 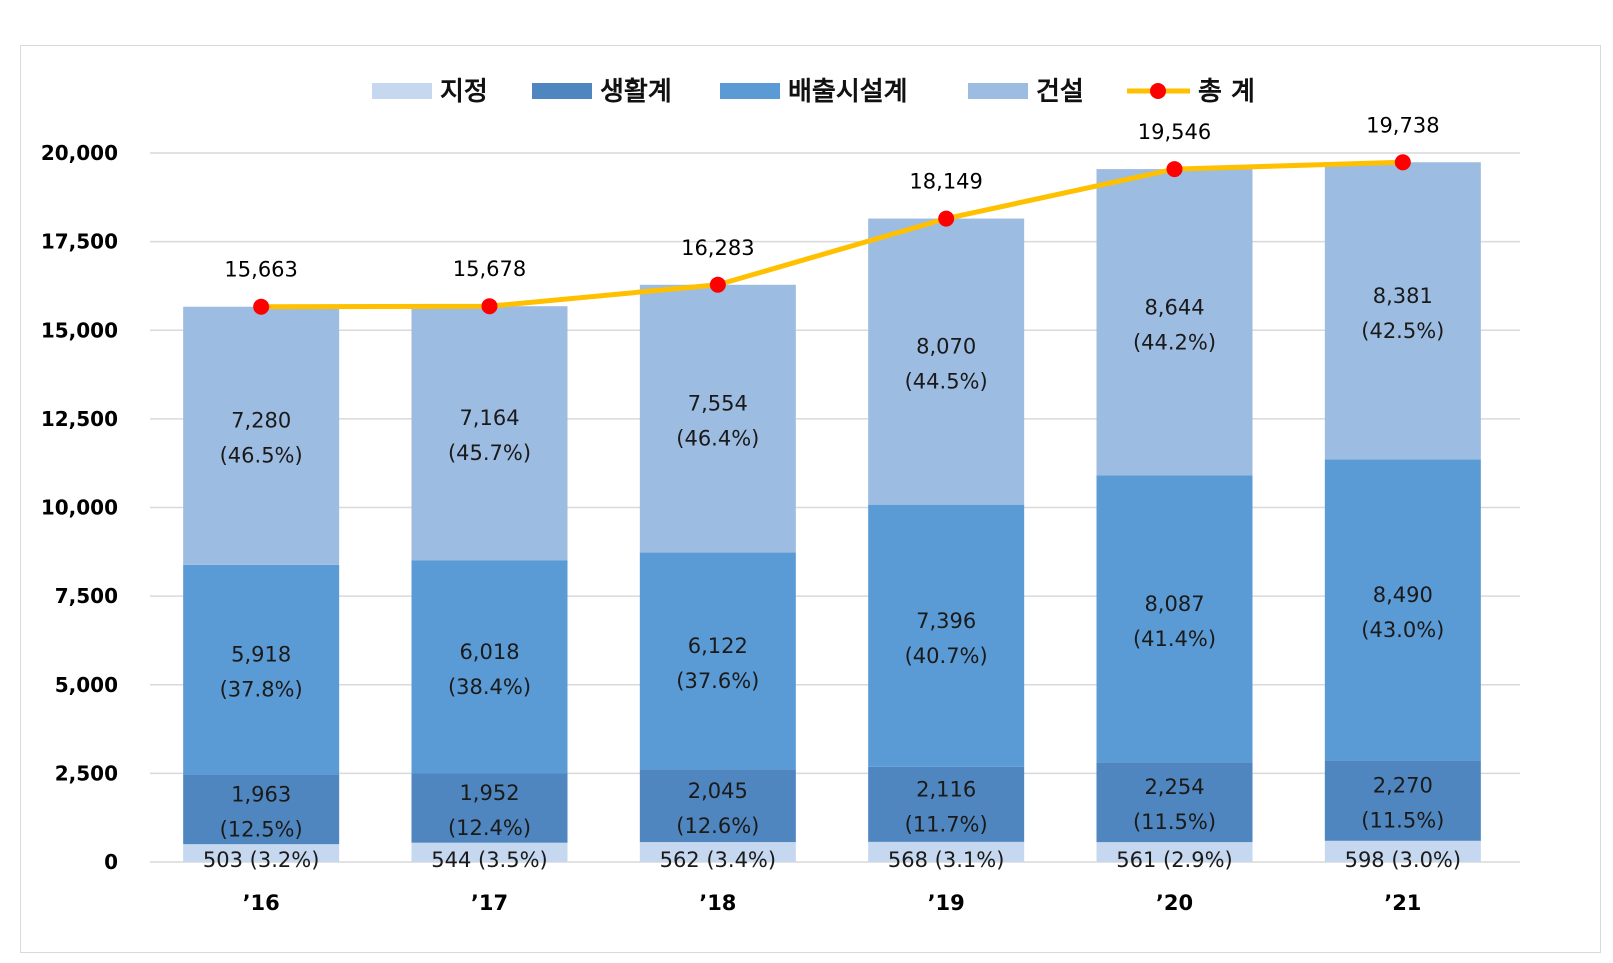 What do you see at coordinates (1403, 296) in the screenshot?
I see `data-label: 8,381` at bounding box center [1403, 296].